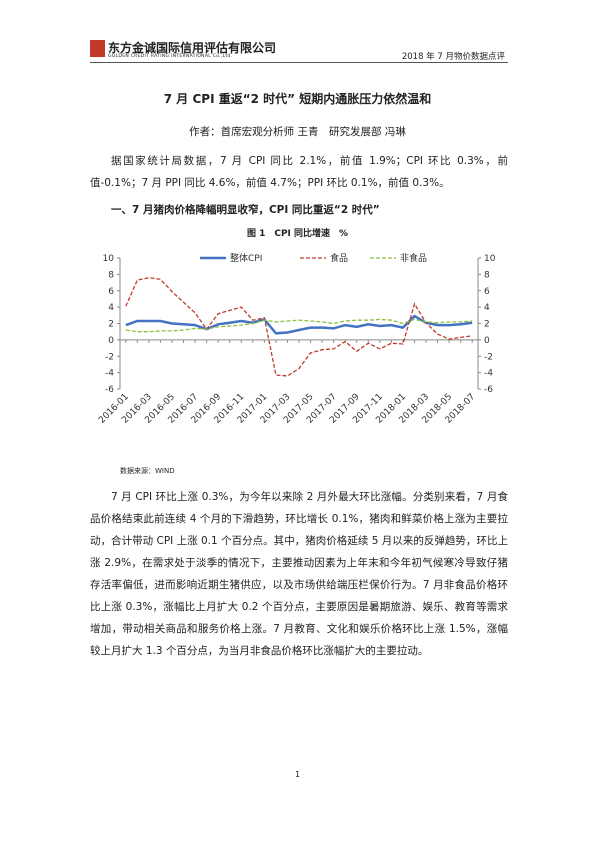  What do you see at coordinates (297, 774) in the screenshot?
I see `page-number: 1` at bounding box center [297, 774].